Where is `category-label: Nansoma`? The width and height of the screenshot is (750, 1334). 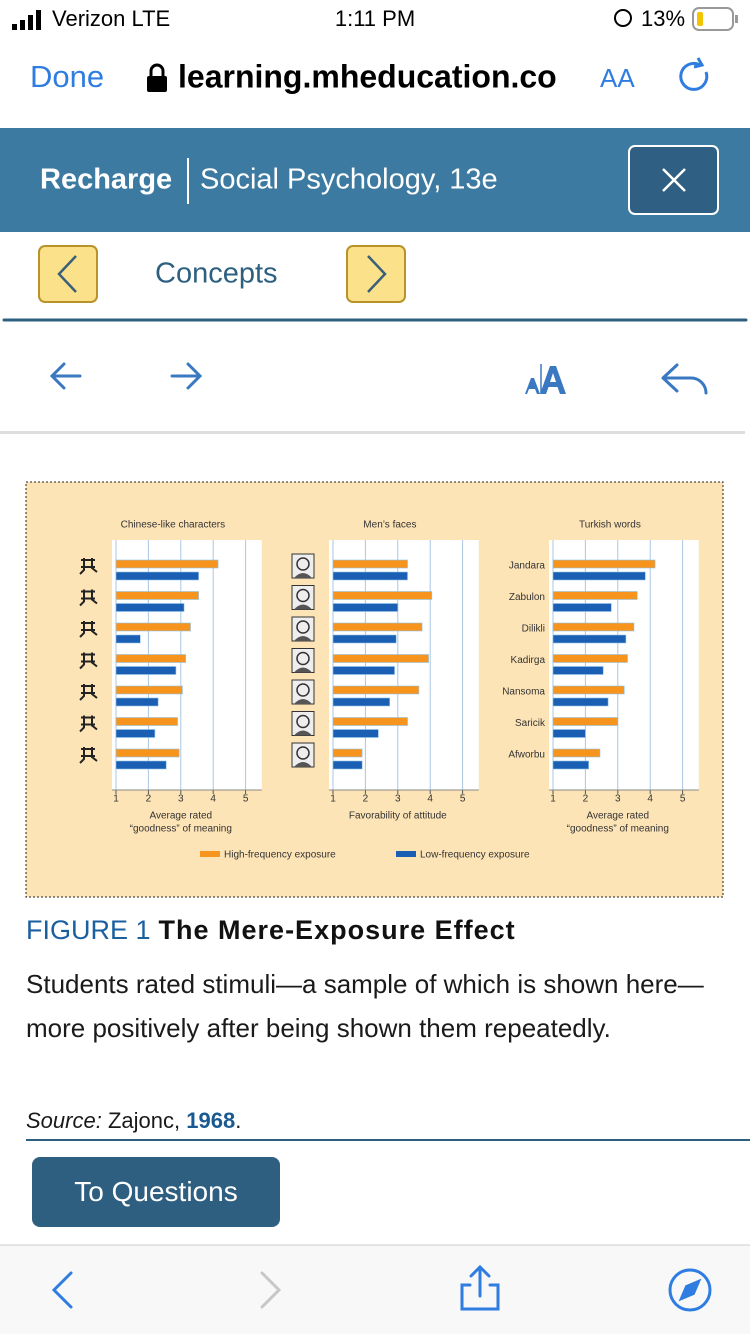
category-label: Nansoma is located at coordinates (523, 692).